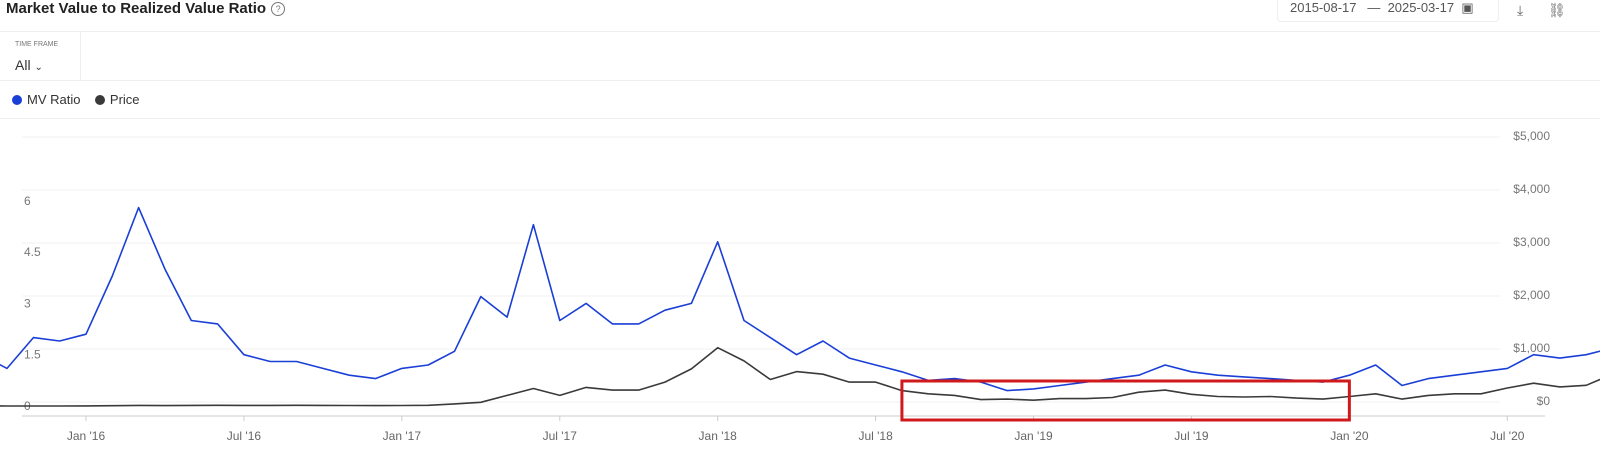  Describe the element at coordinates (38, 67) in the screenshot. I see `chevron-down-icon: ⌄` at that location.